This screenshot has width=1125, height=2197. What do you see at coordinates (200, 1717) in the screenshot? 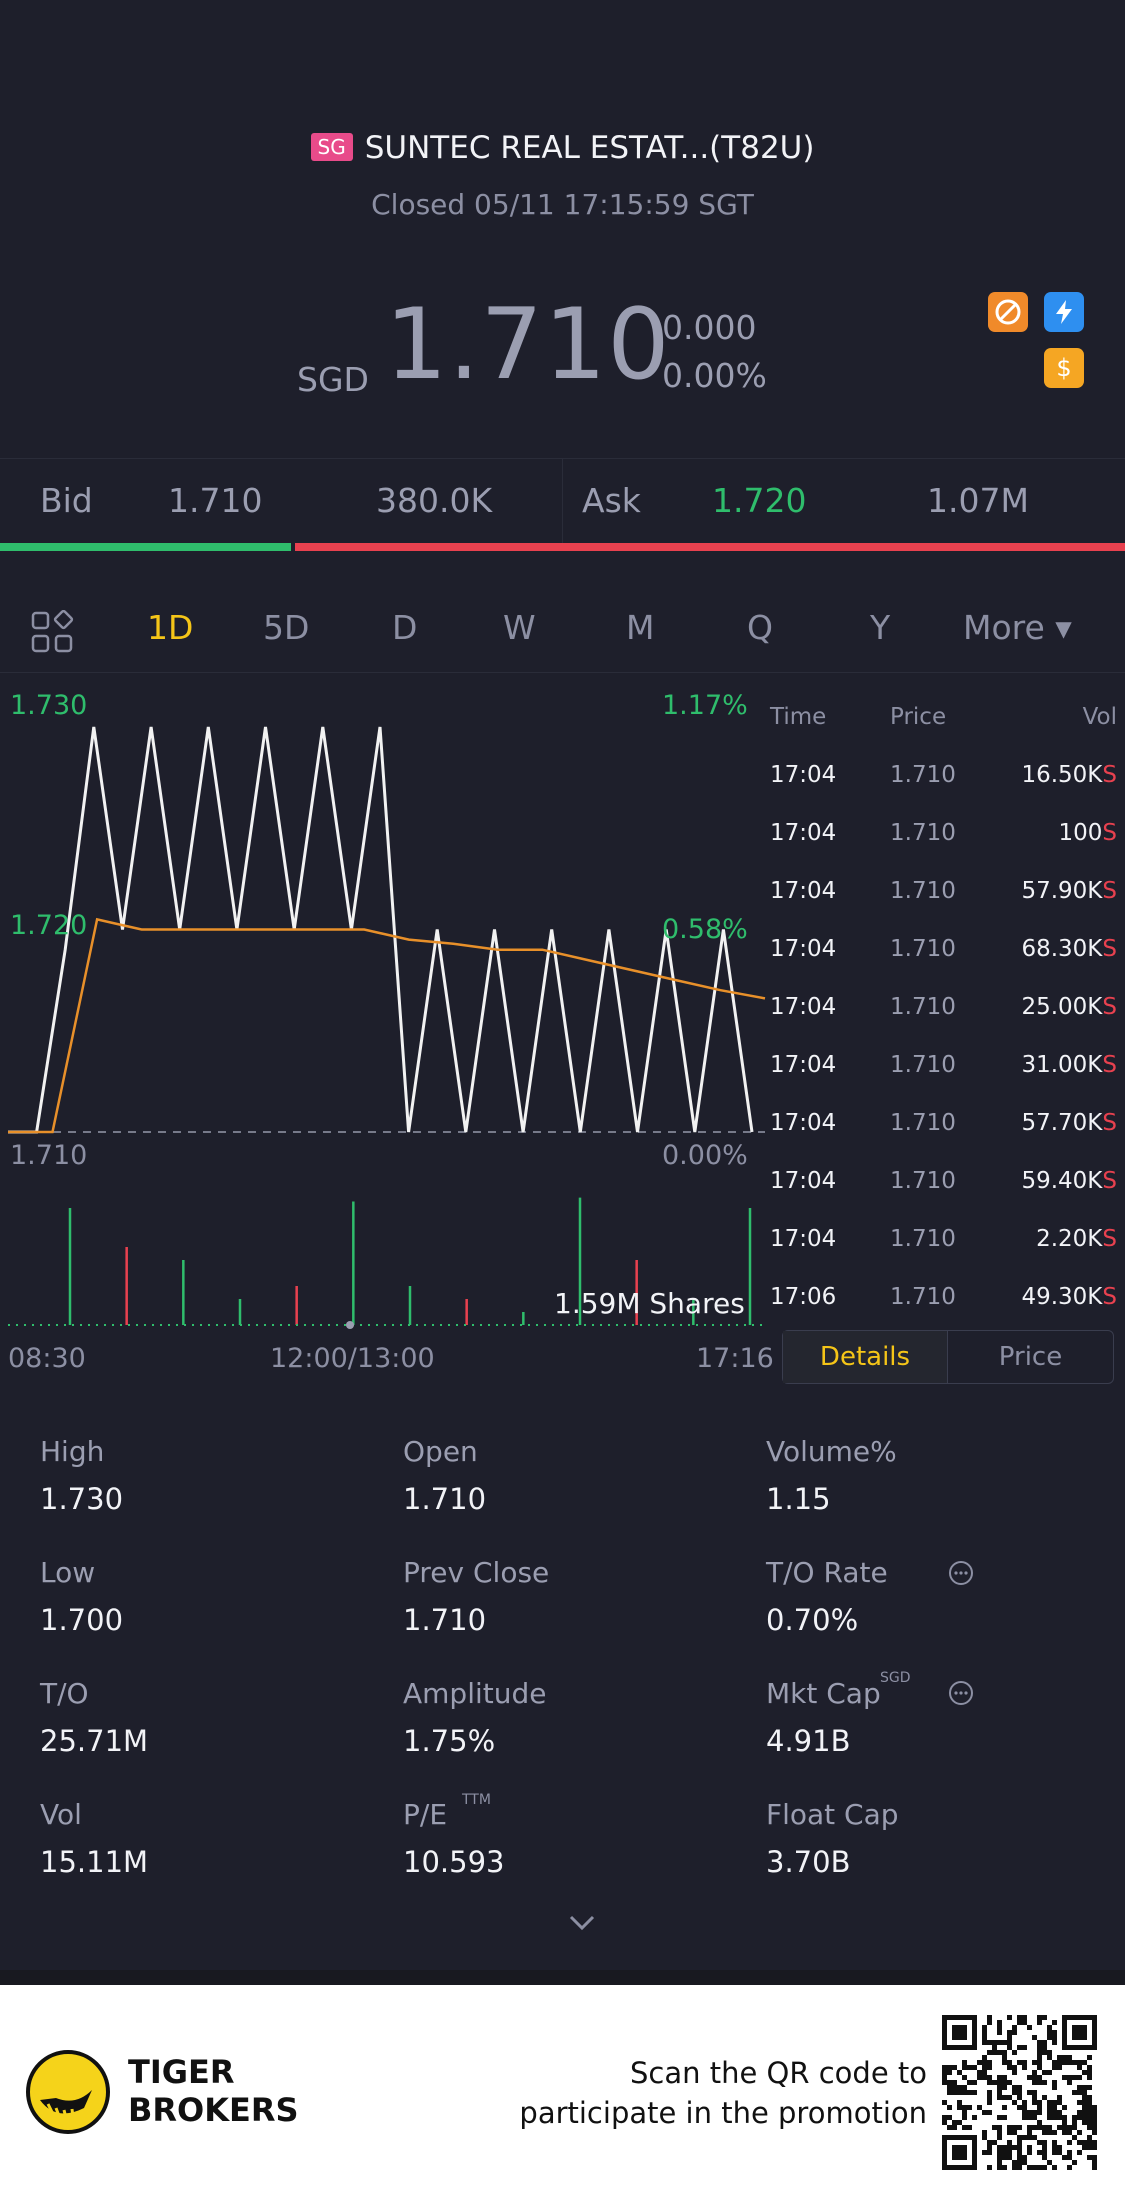
I see `stat-t-o: T/O 25.71M` at bounding box center [200, 1717].